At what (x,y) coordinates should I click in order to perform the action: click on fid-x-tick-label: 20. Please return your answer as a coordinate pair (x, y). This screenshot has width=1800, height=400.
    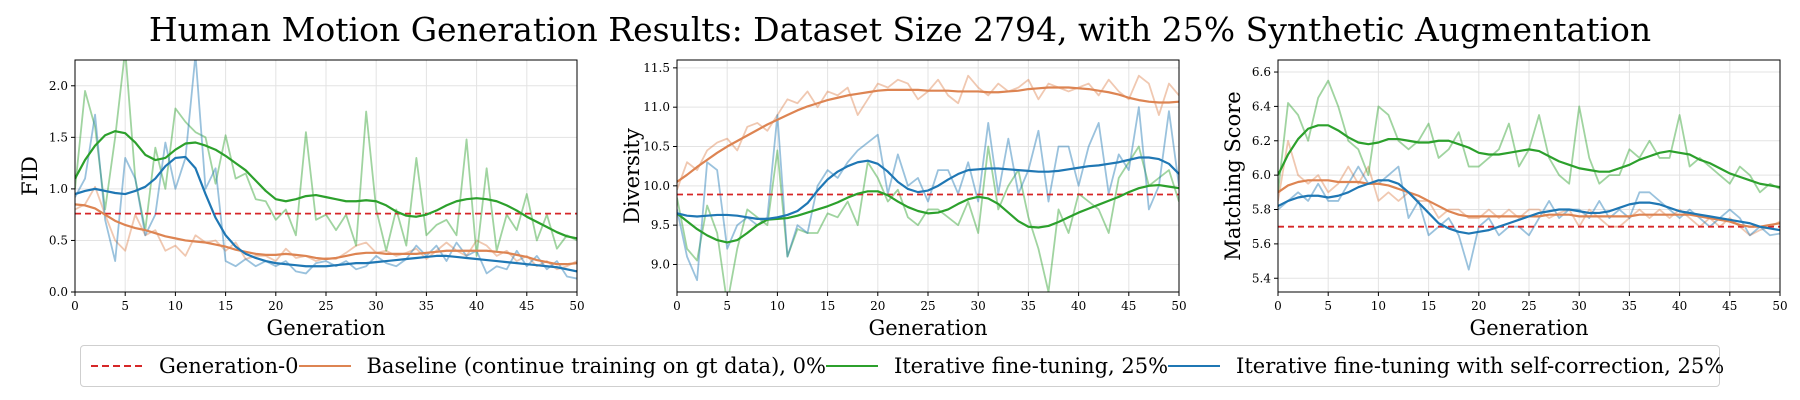
    Looking at the image, I should click on (275, 306).